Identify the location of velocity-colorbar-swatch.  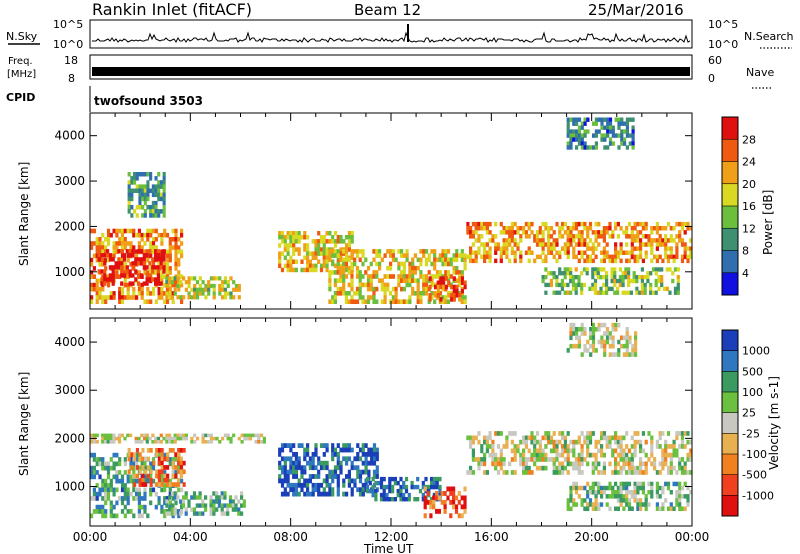
(730, 402).